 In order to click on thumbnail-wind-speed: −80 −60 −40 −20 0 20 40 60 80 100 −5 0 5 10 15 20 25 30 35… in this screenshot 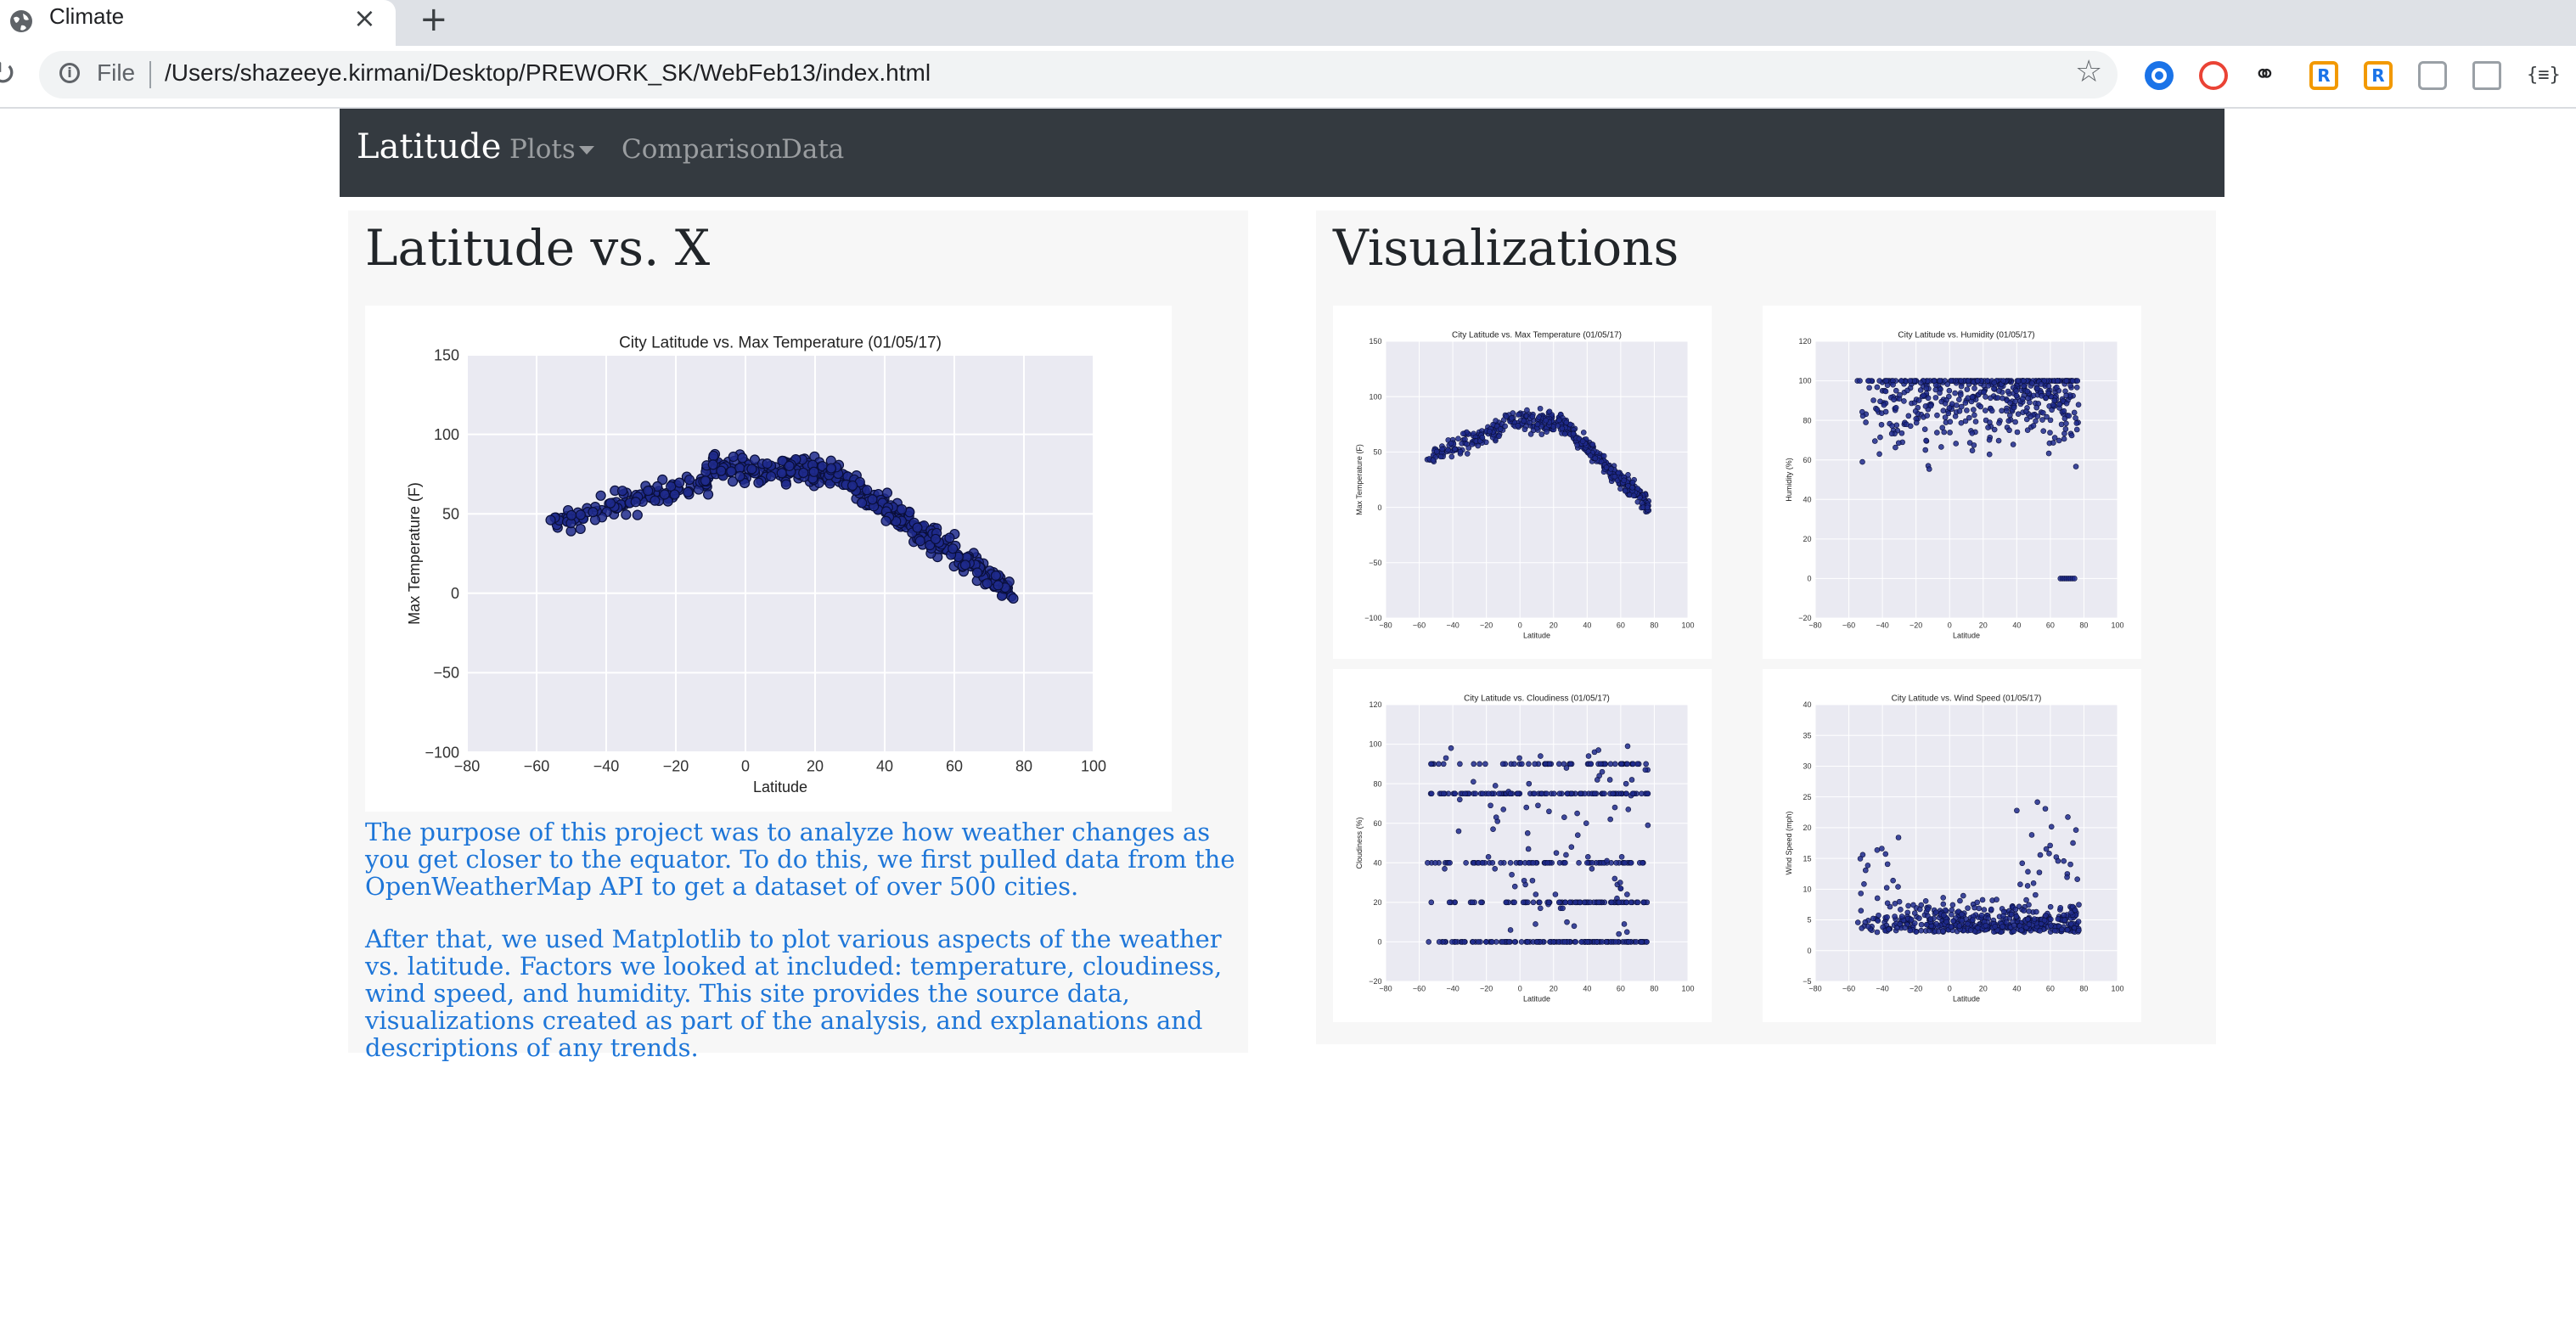, I will do `click(1952, 846)`.